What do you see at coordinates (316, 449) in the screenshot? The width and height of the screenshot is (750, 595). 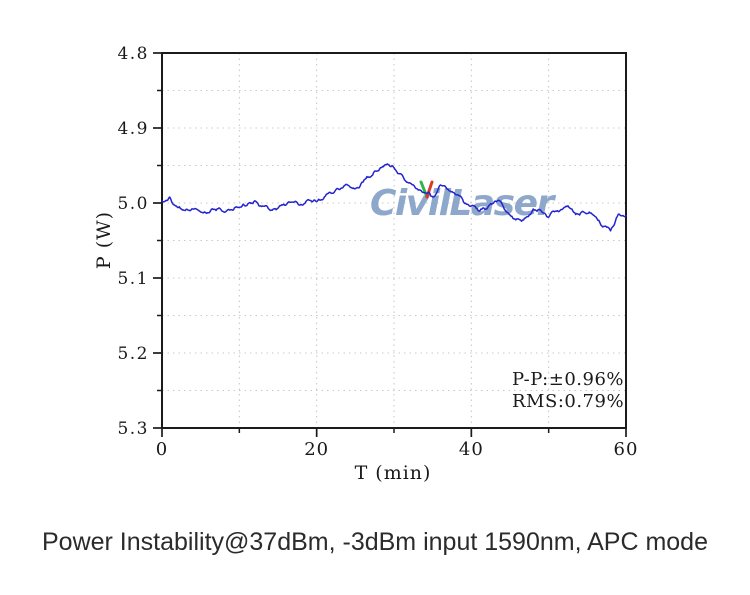 I see `x-tick-label: 20` at bounding box center [316, 449].